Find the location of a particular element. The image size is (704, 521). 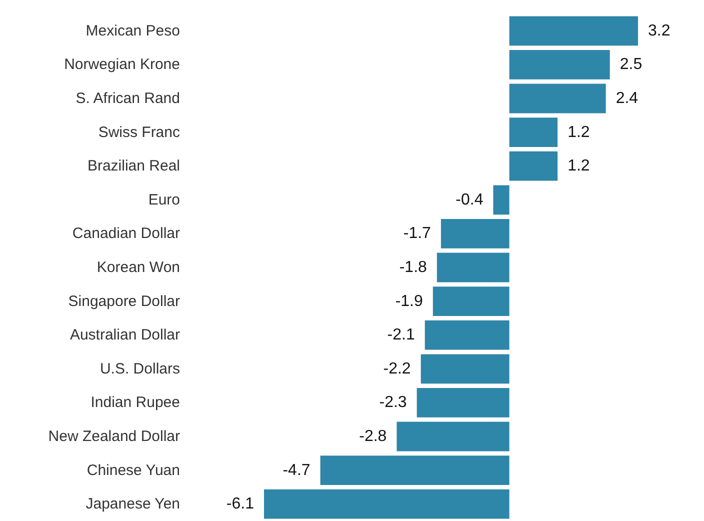

data-label: -2.8 is located at coordinates (373, 436).